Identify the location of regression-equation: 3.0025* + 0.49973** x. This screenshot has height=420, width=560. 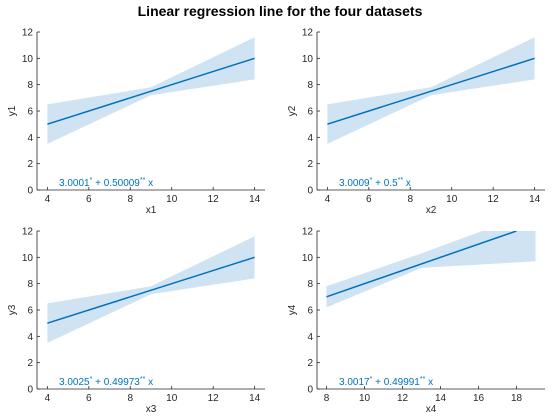
(106, 382).